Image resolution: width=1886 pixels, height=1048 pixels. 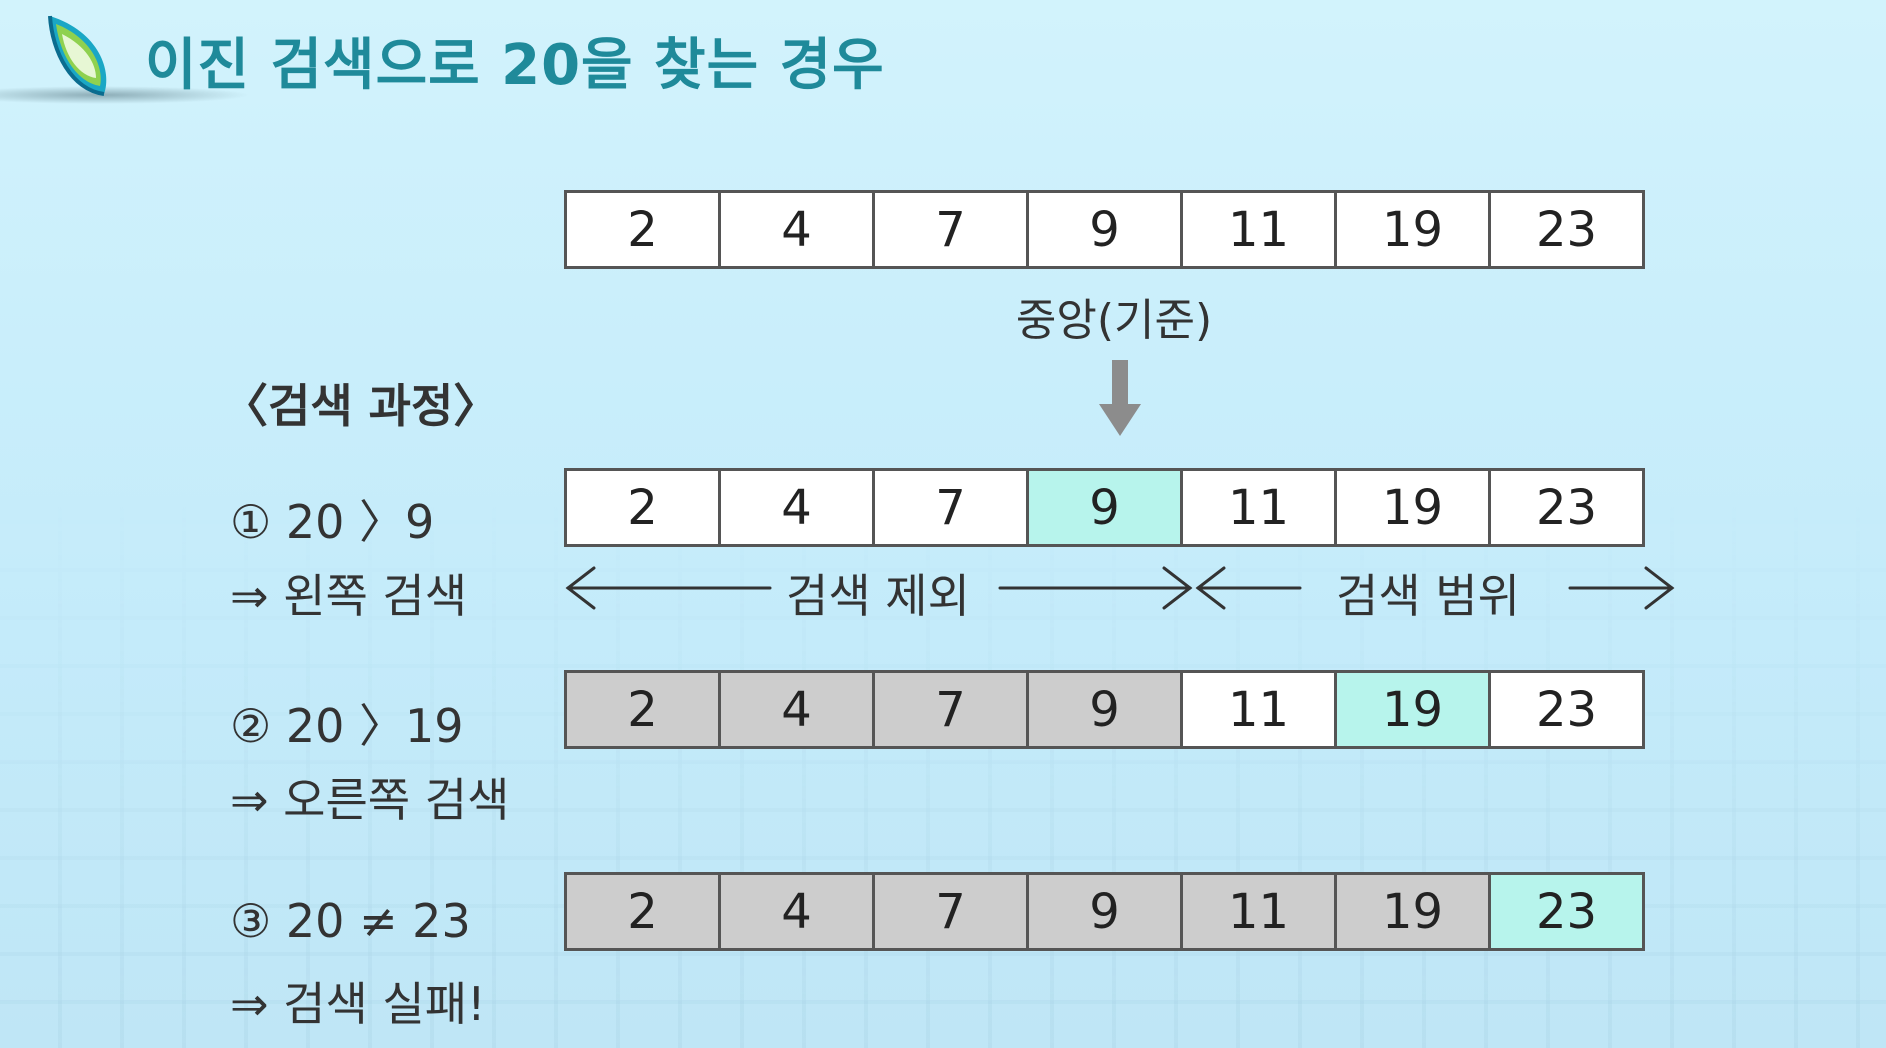 What do you see at coordinates (77, 55) in the screenshot?
I see `leaf-logo-icon` at bounding box center [77, 55].